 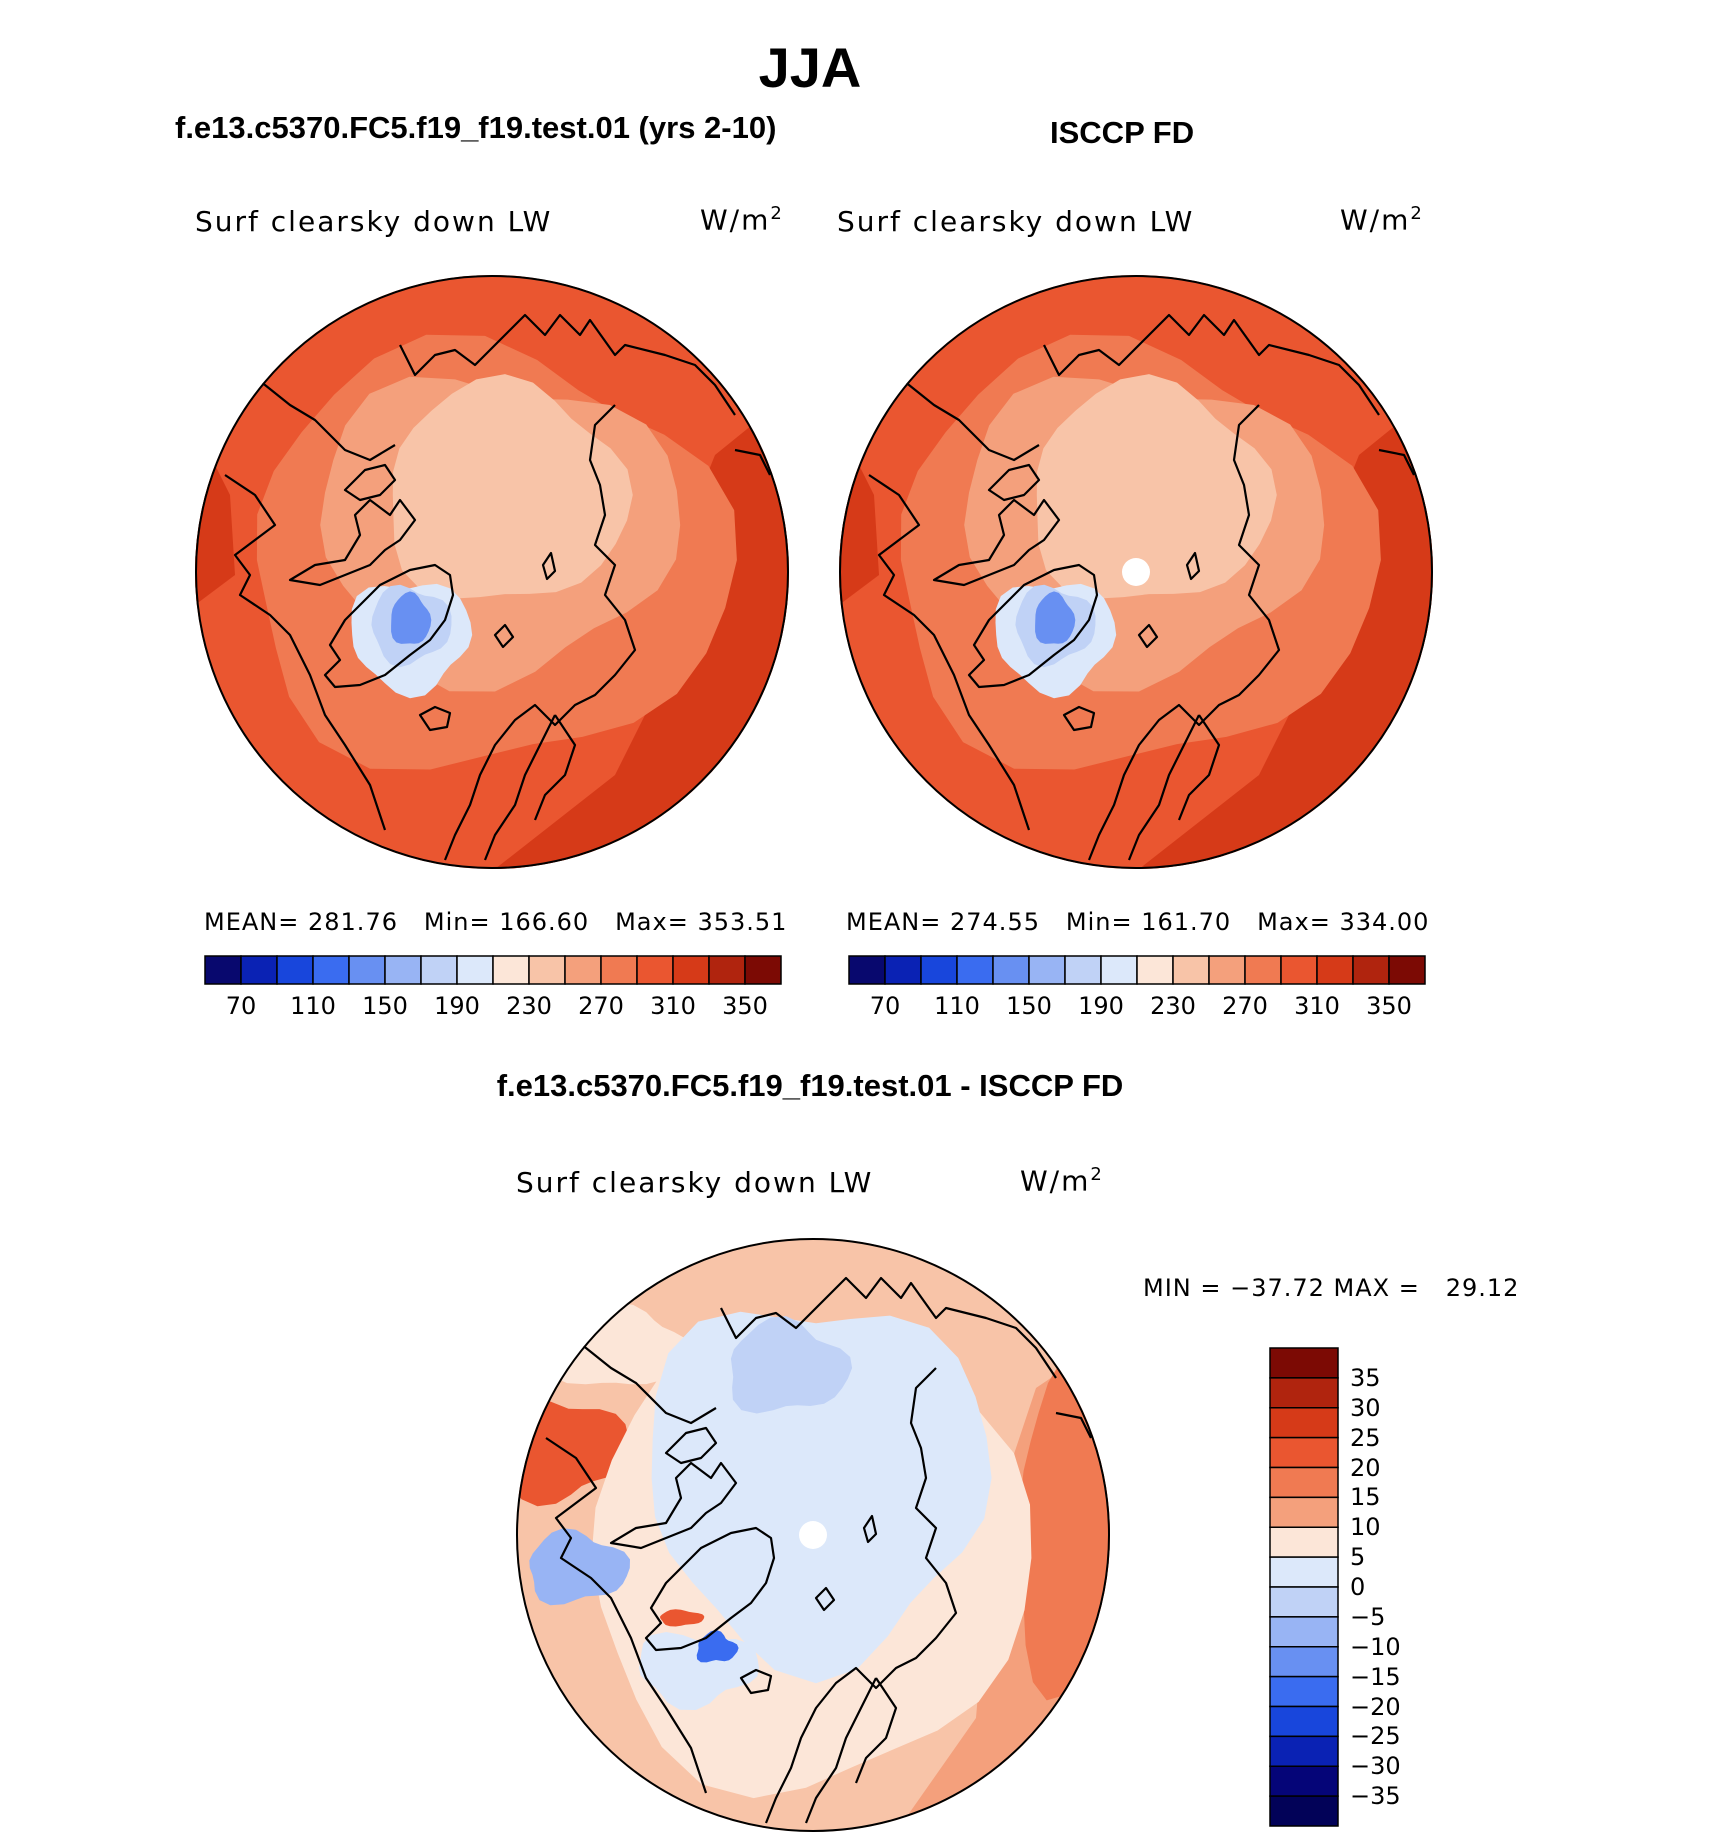 I want to click on obs-kamchatka-coast, so click(x=1396, y=462).